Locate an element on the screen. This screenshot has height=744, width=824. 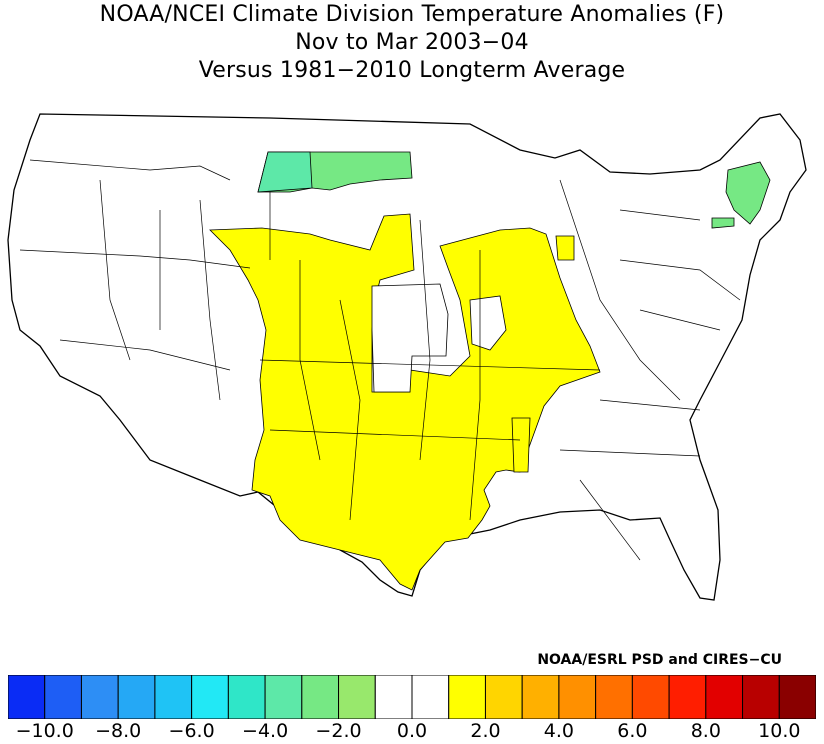
legend-tick-label: 6.0 is located at coordinates (632, 731).